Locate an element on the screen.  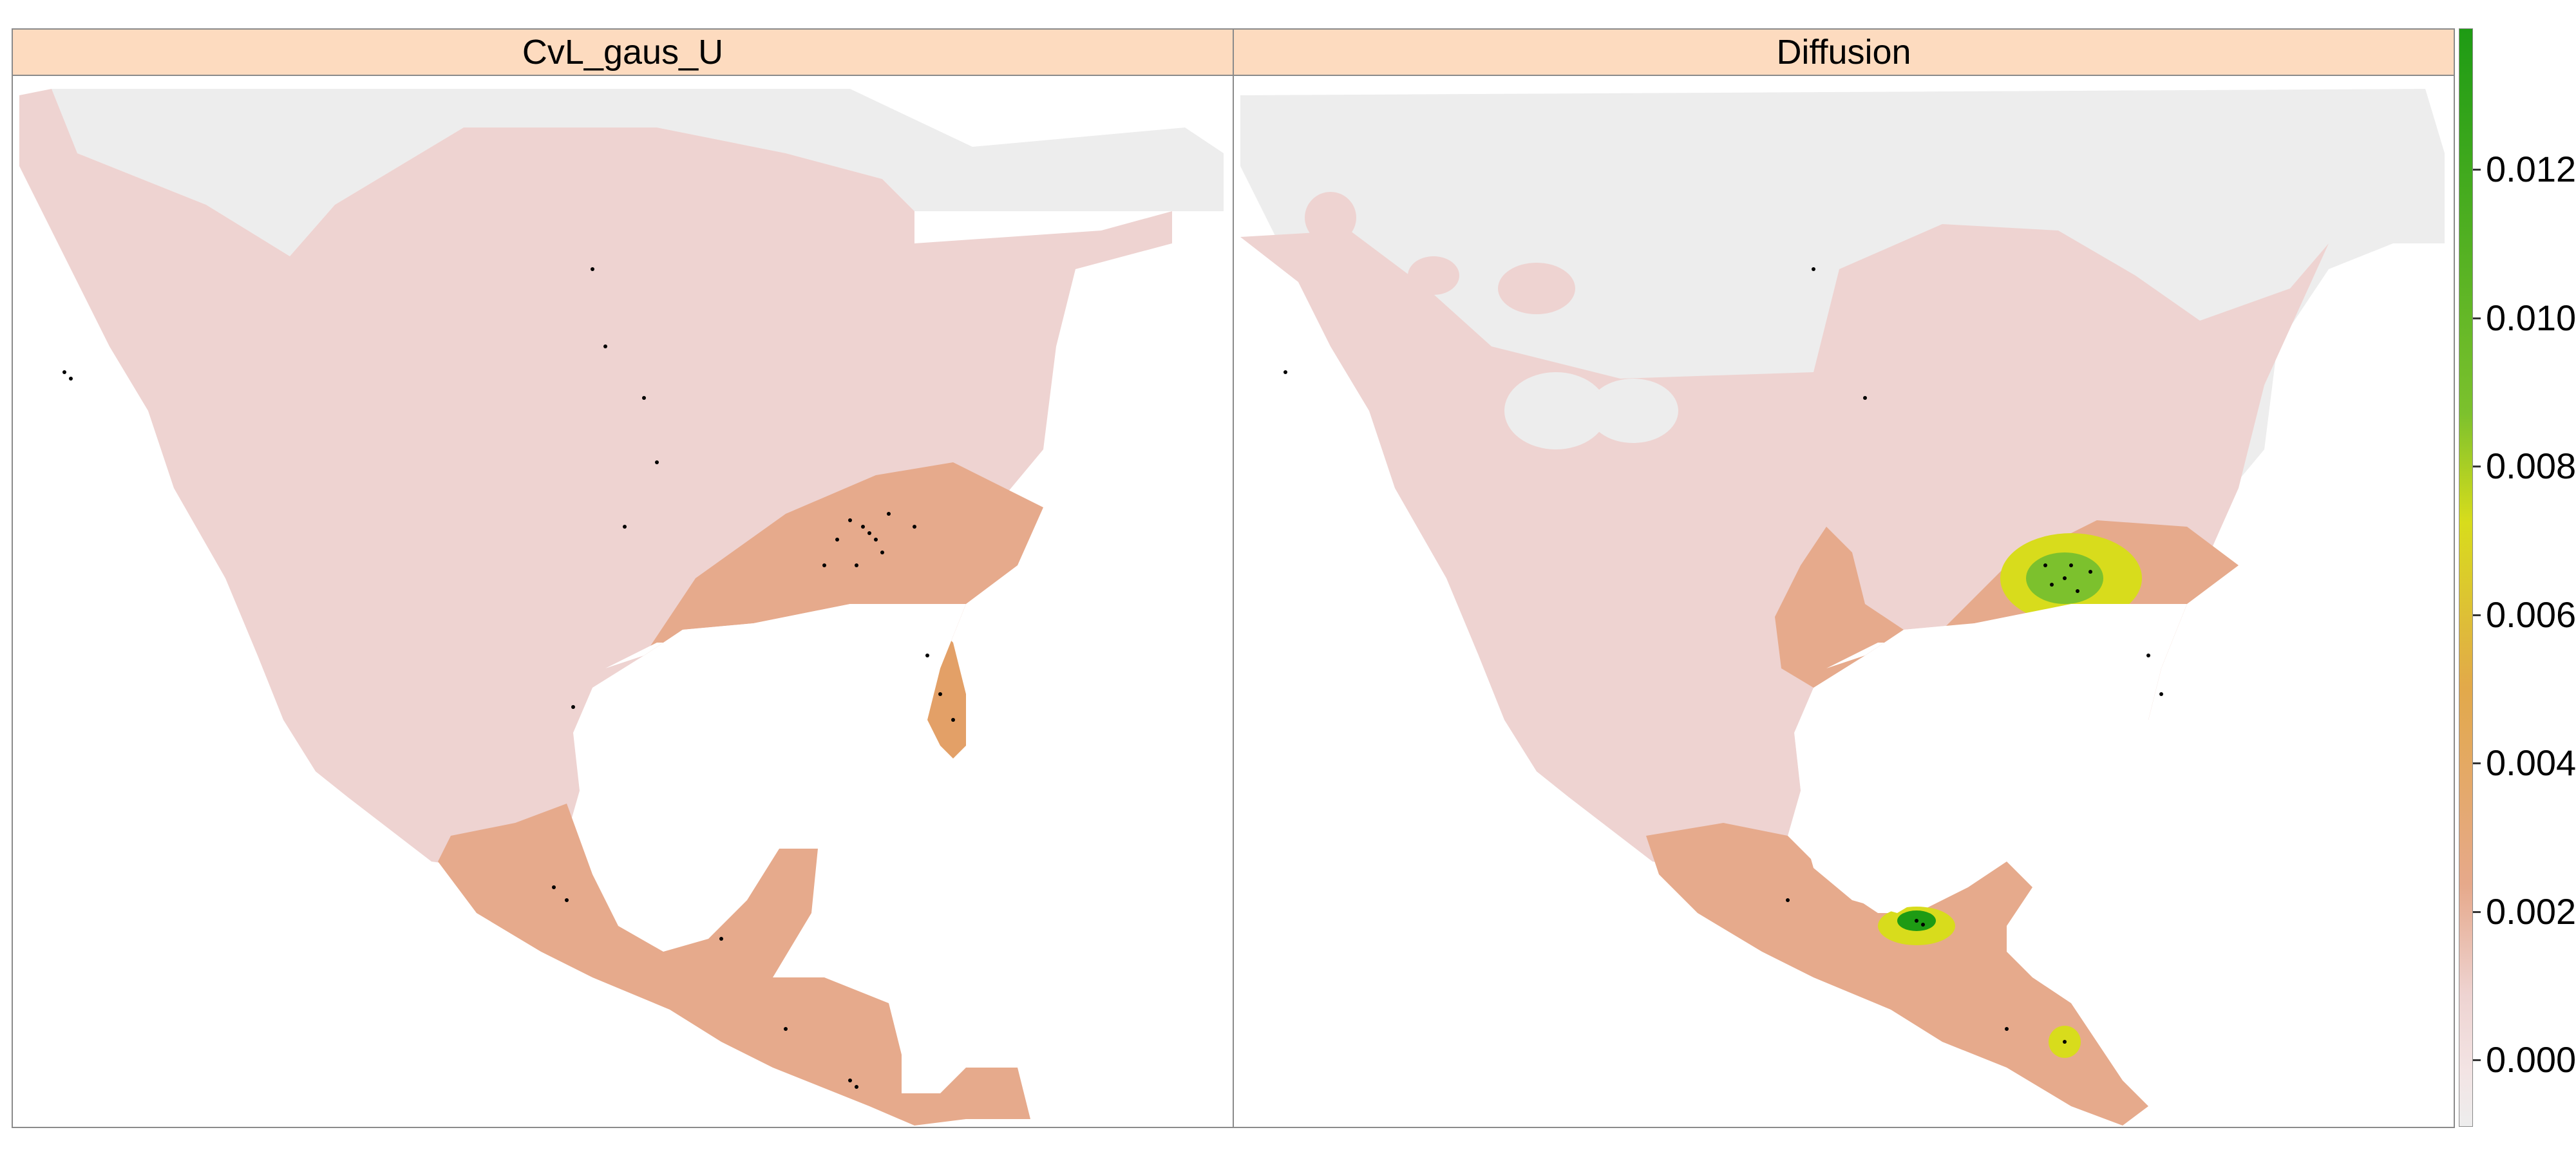
panel-title: Diffusion is located at coordinates (1843, 52).